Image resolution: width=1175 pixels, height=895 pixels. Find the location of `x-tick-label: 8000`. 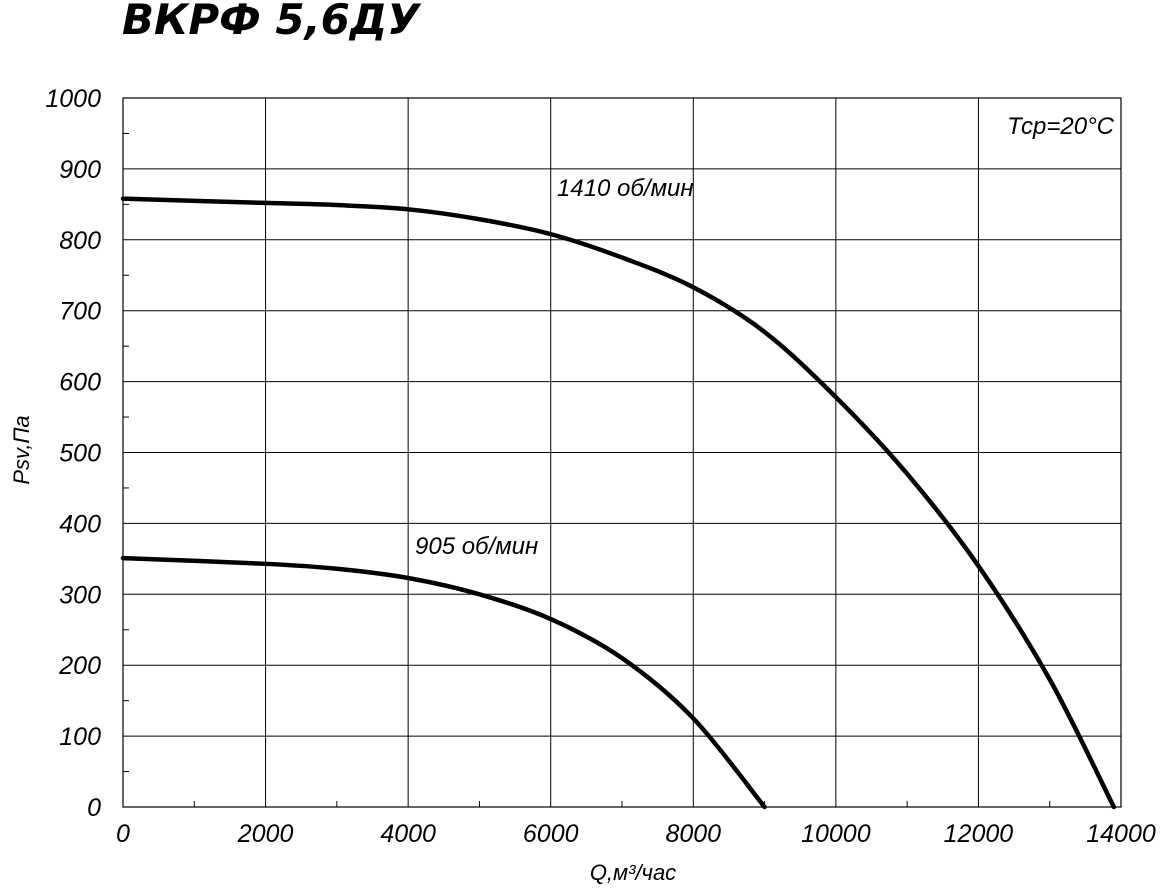

x-tick-label: 8000 is located at coordinates (693, 834).